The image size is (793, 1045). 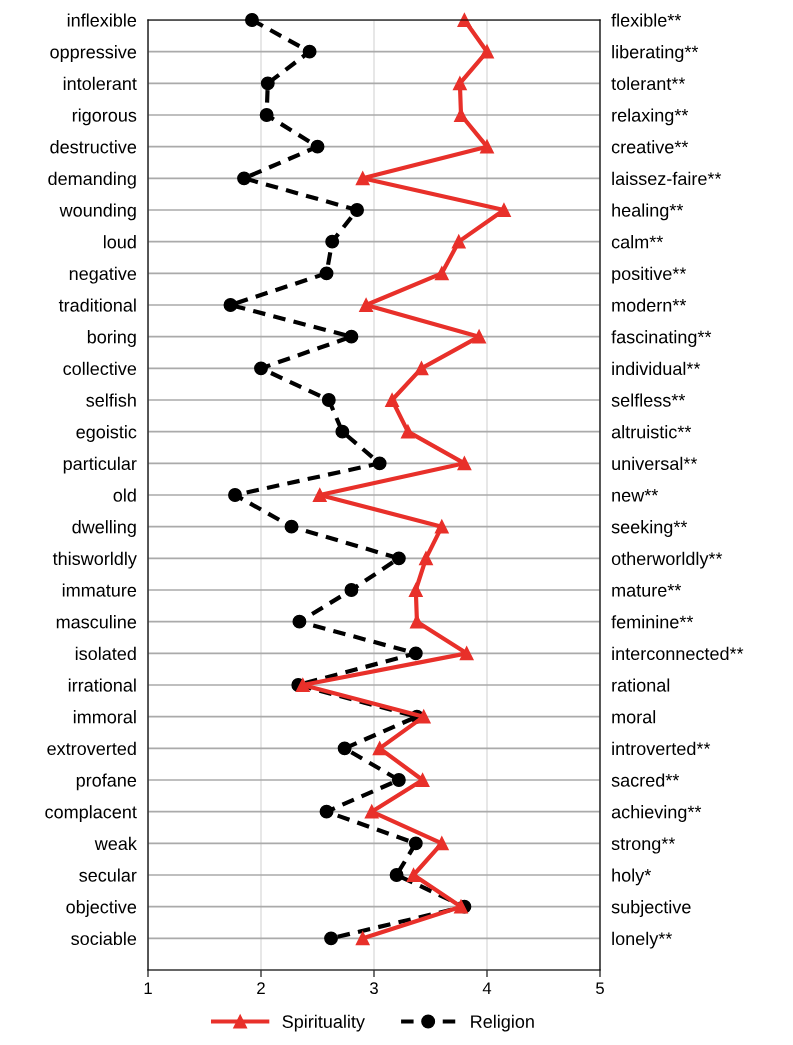 What do you see at coordinates (655, 53) in the screenshot?
I see `y2-tick-label: liberating**` at bounding box center [655, 53].